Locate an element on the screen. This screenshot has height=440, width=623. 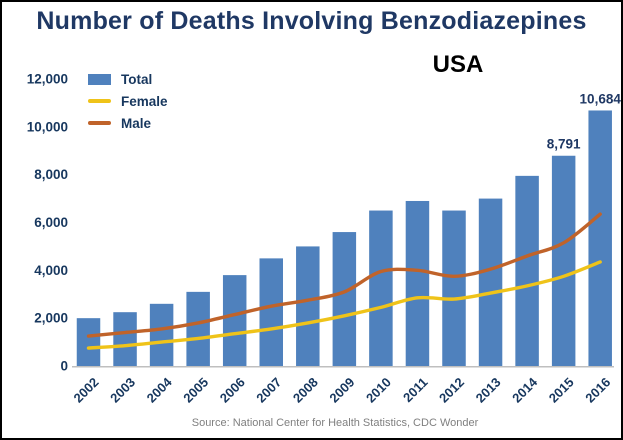
bar-value-label: 10,684 is located at coordinates (601, 98).